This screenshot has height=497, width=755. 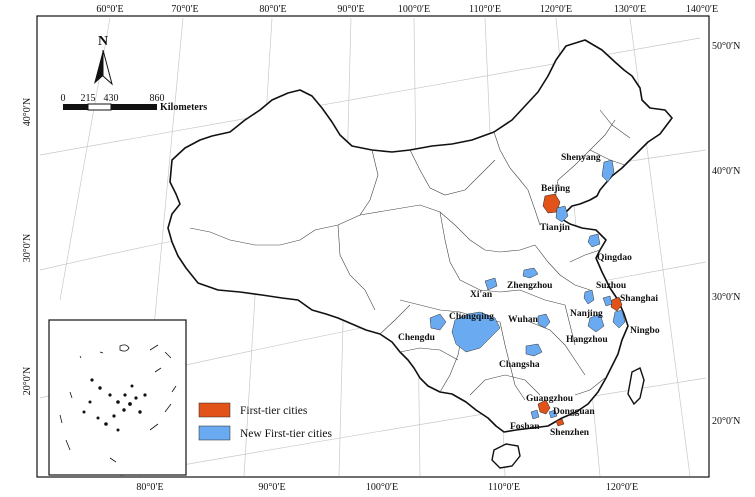 I want to click on left-lat-label: 20°0′N, so click(x=27, y=381).